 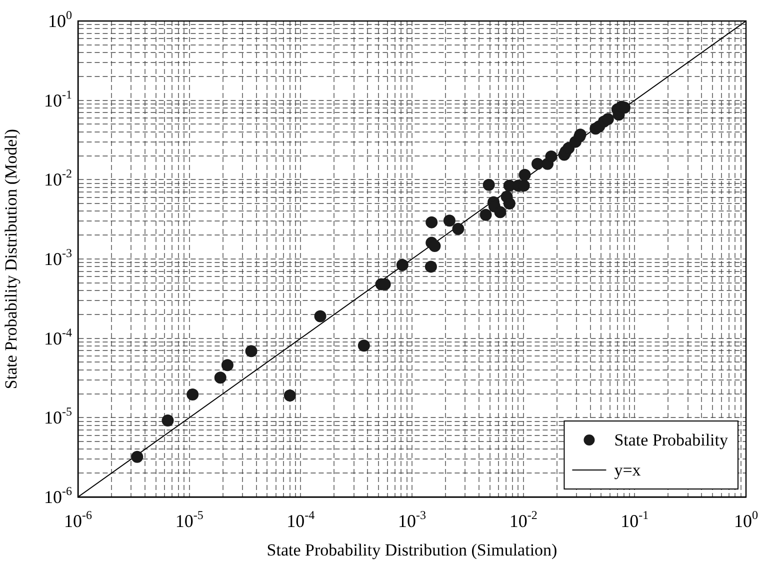 I want to click on legend-label: y=x, so click(x=628, y=470).